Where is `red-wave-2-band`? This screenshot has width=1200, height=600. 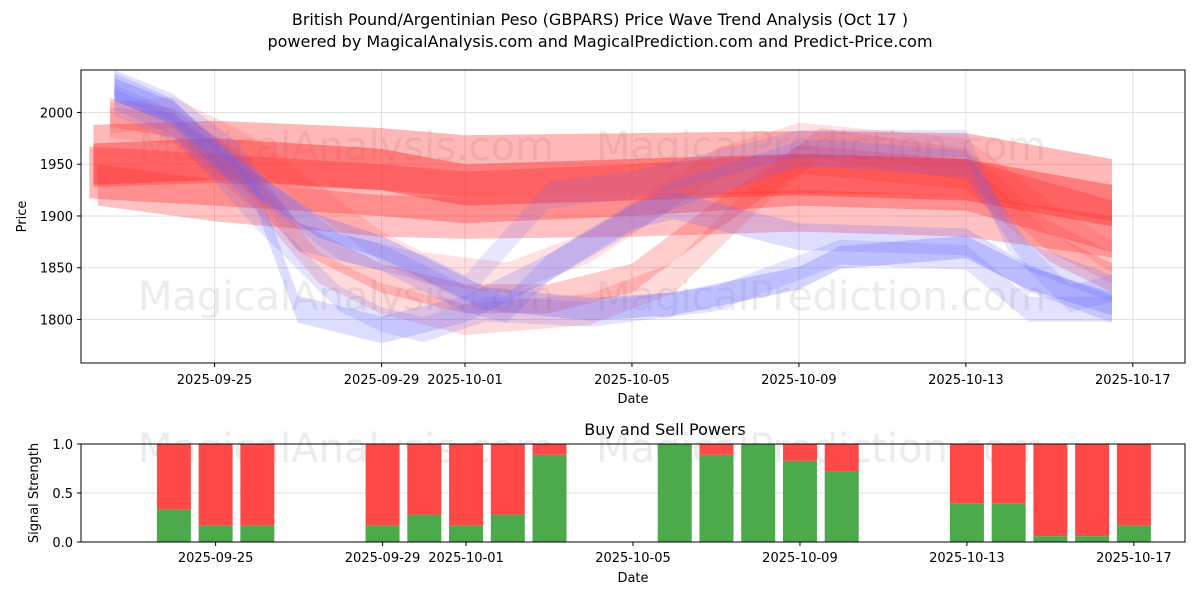
red-wave-2-band is located at coordinates (602, 182).